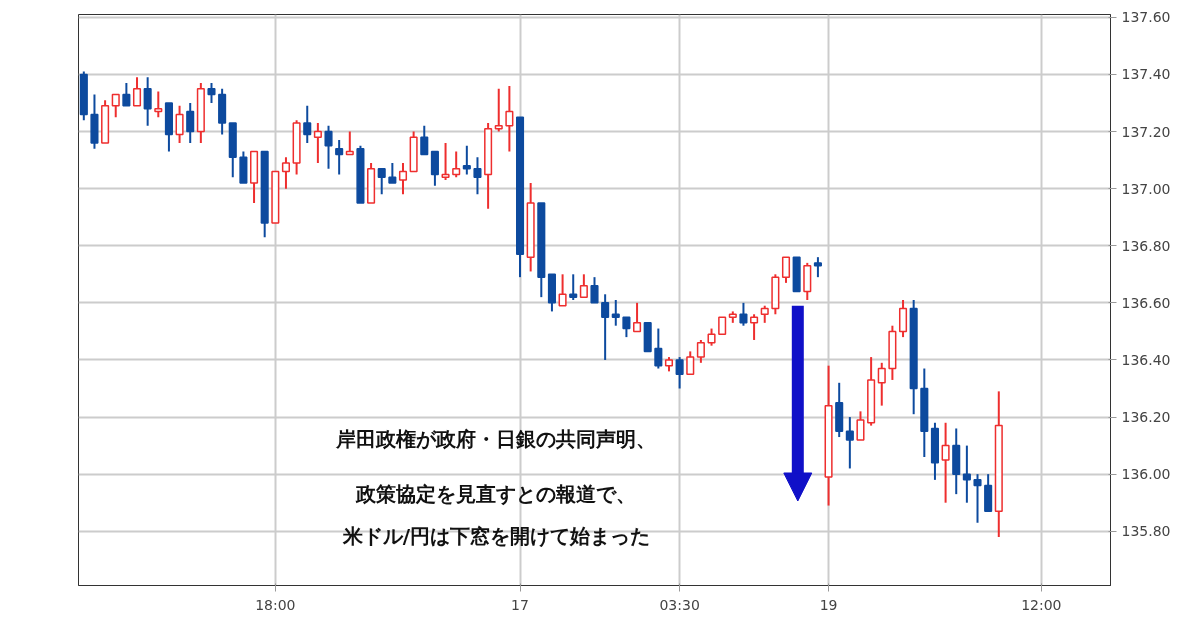 This screenshot has height=630, width=1200. I want to click on y-tick-label: 135.80, so click(1146, 531).